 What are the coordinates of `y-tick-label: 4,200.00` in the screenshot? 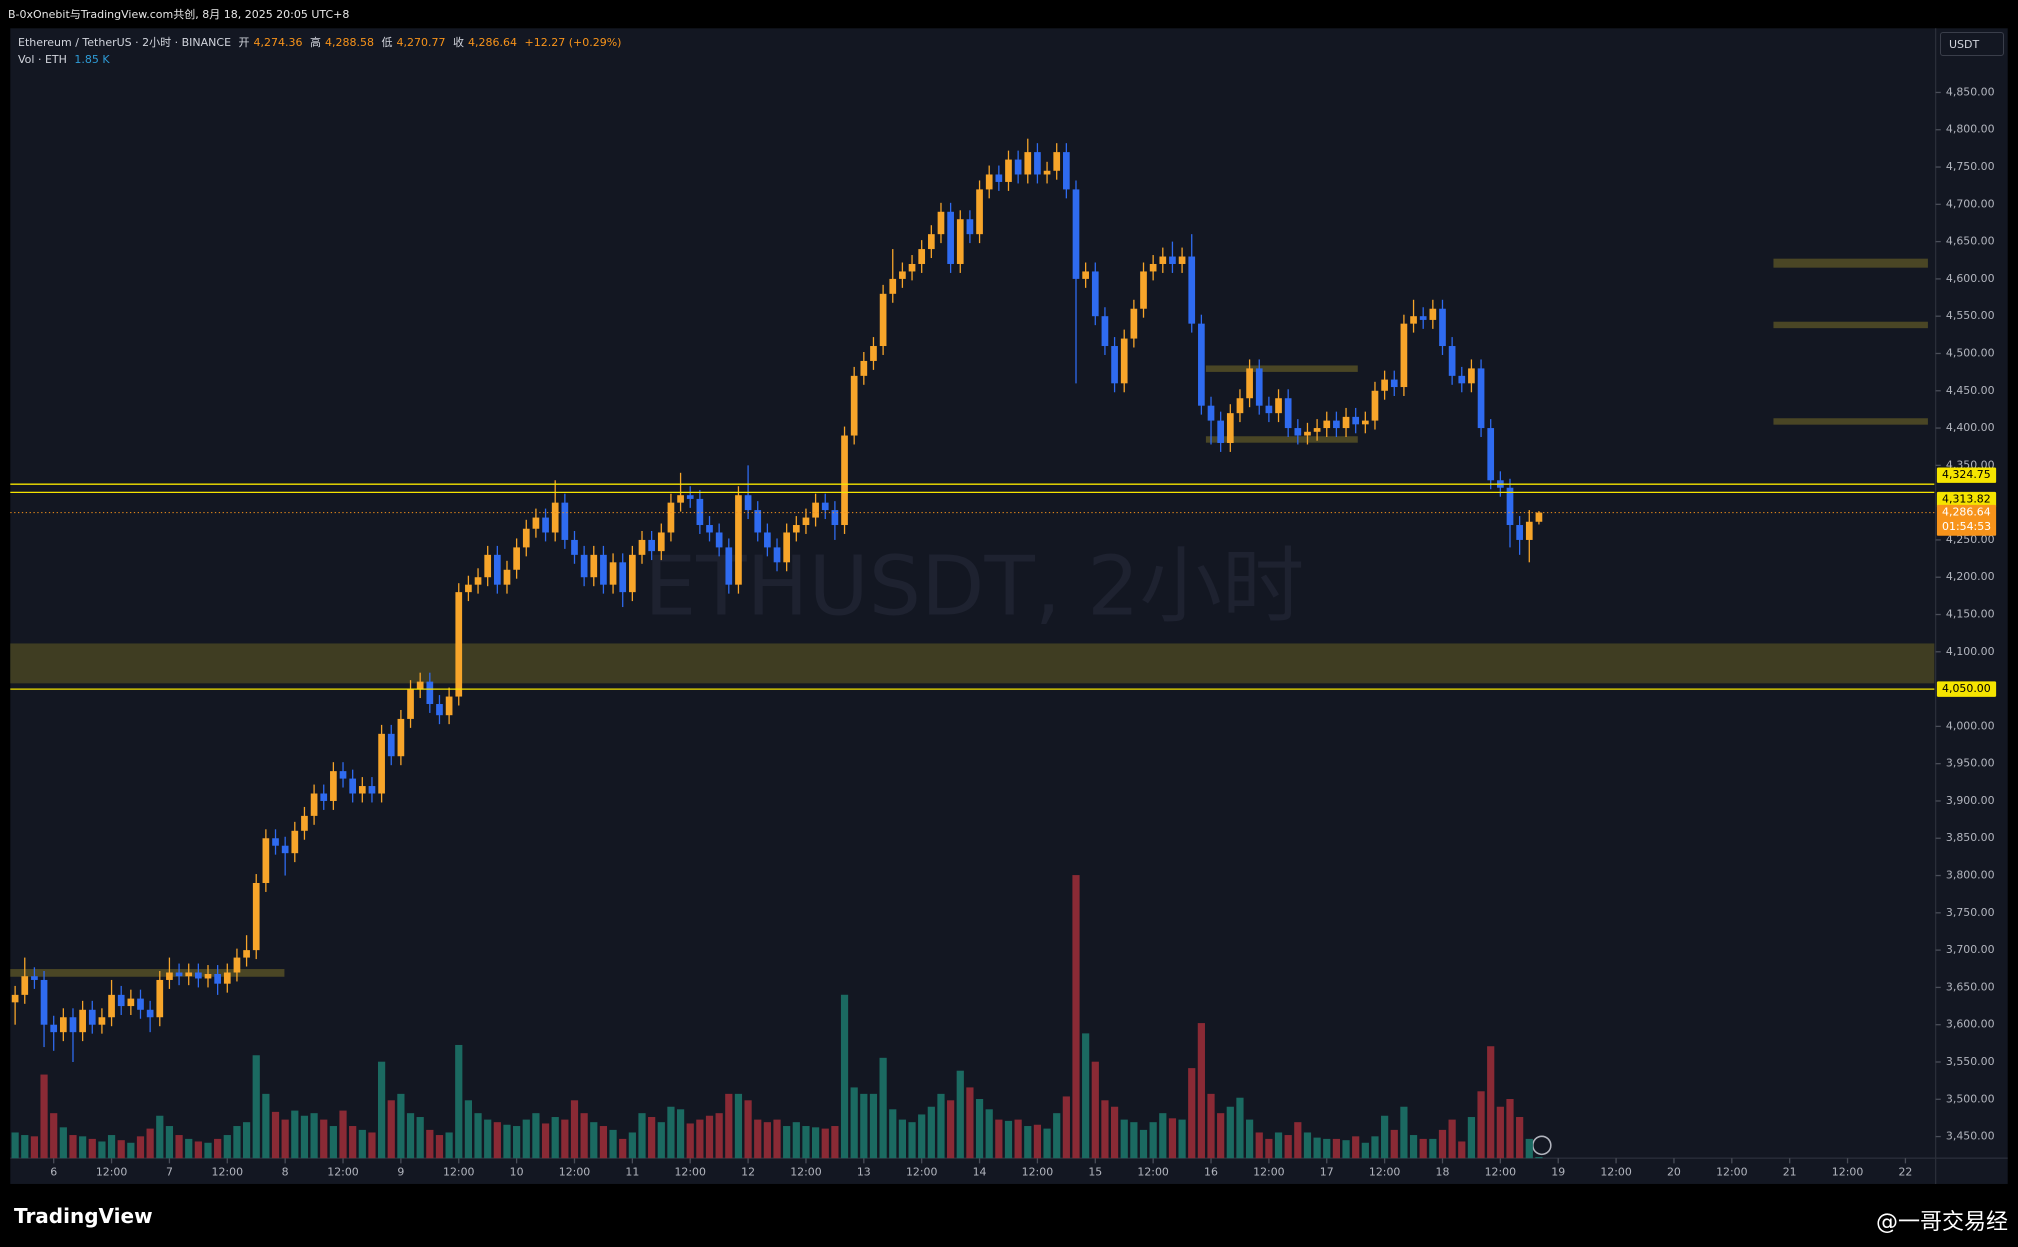 It's located at (1970, 576).